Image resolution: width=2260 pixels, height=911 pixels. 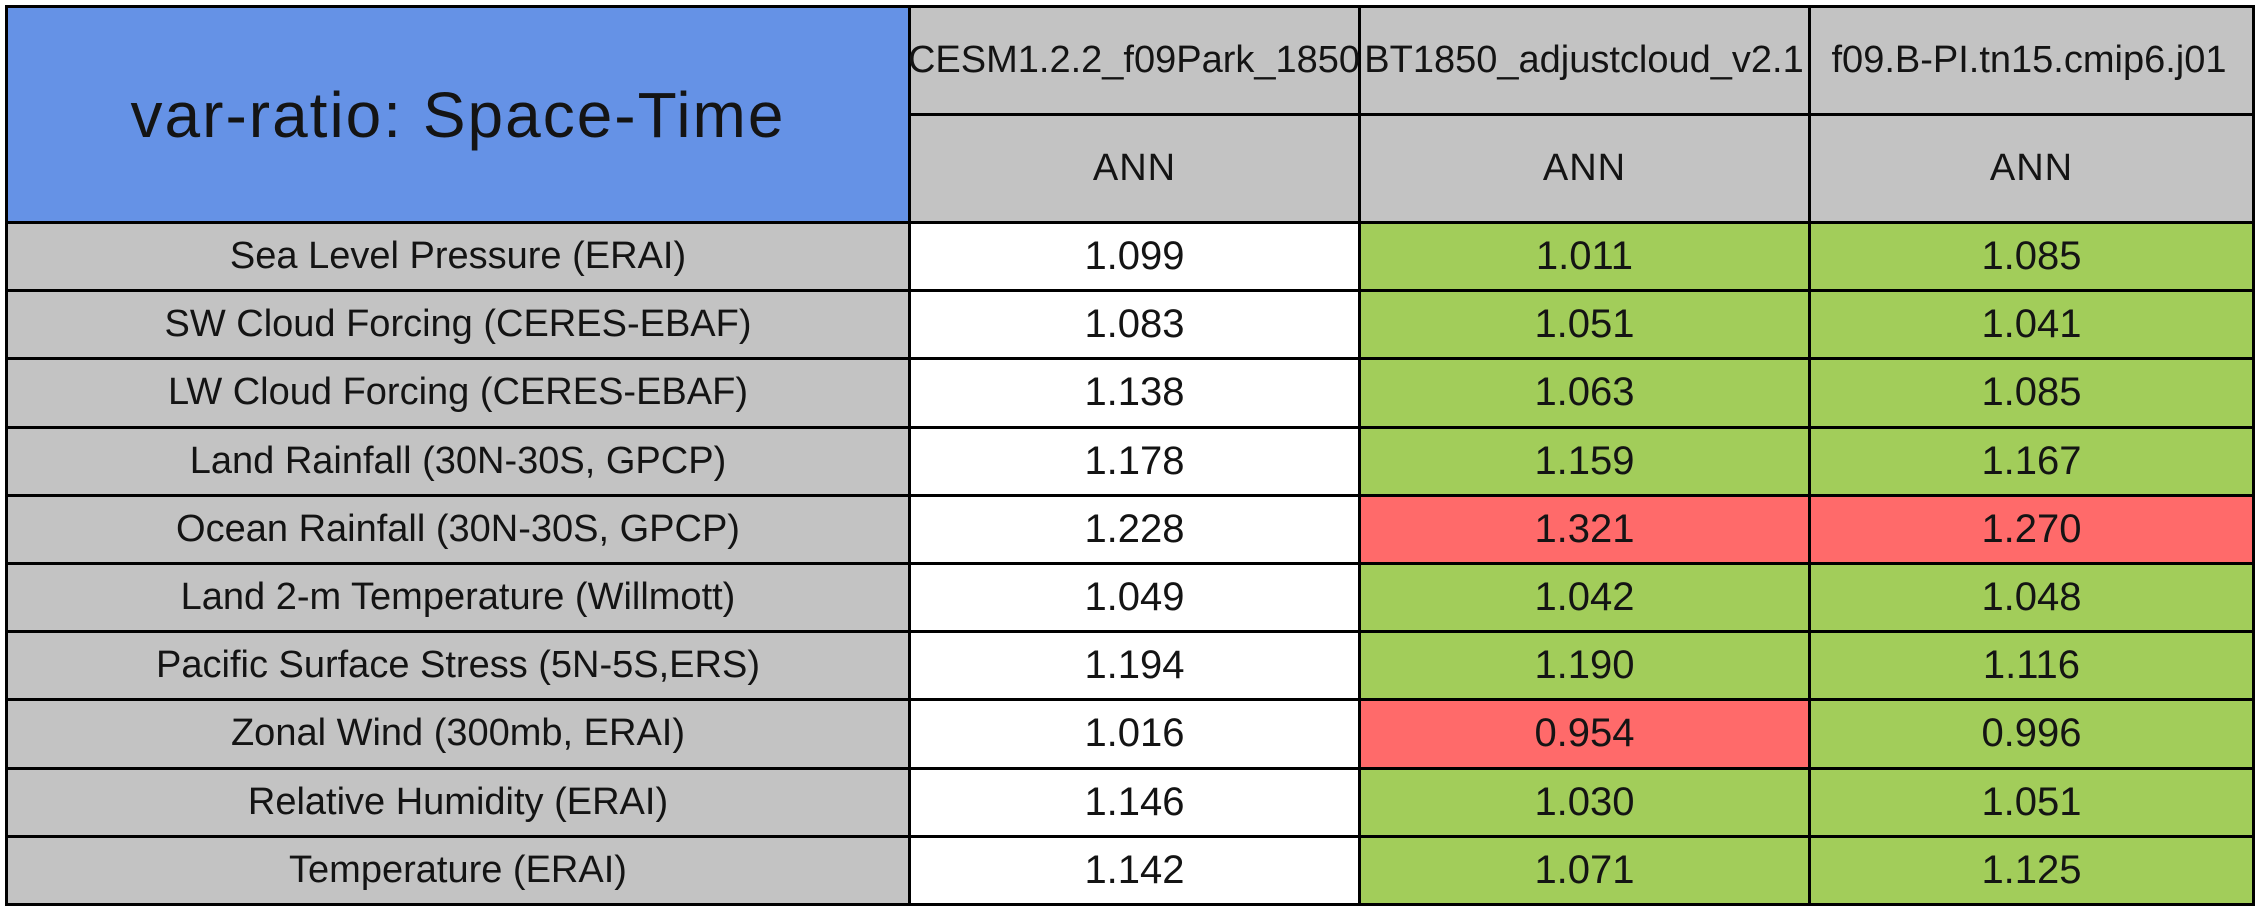 What do you see at coordinates (458, 257) in the screenshot?
I see `row-label: Sea Level Pressure (ERAI)` at bounding box center [458, 257].